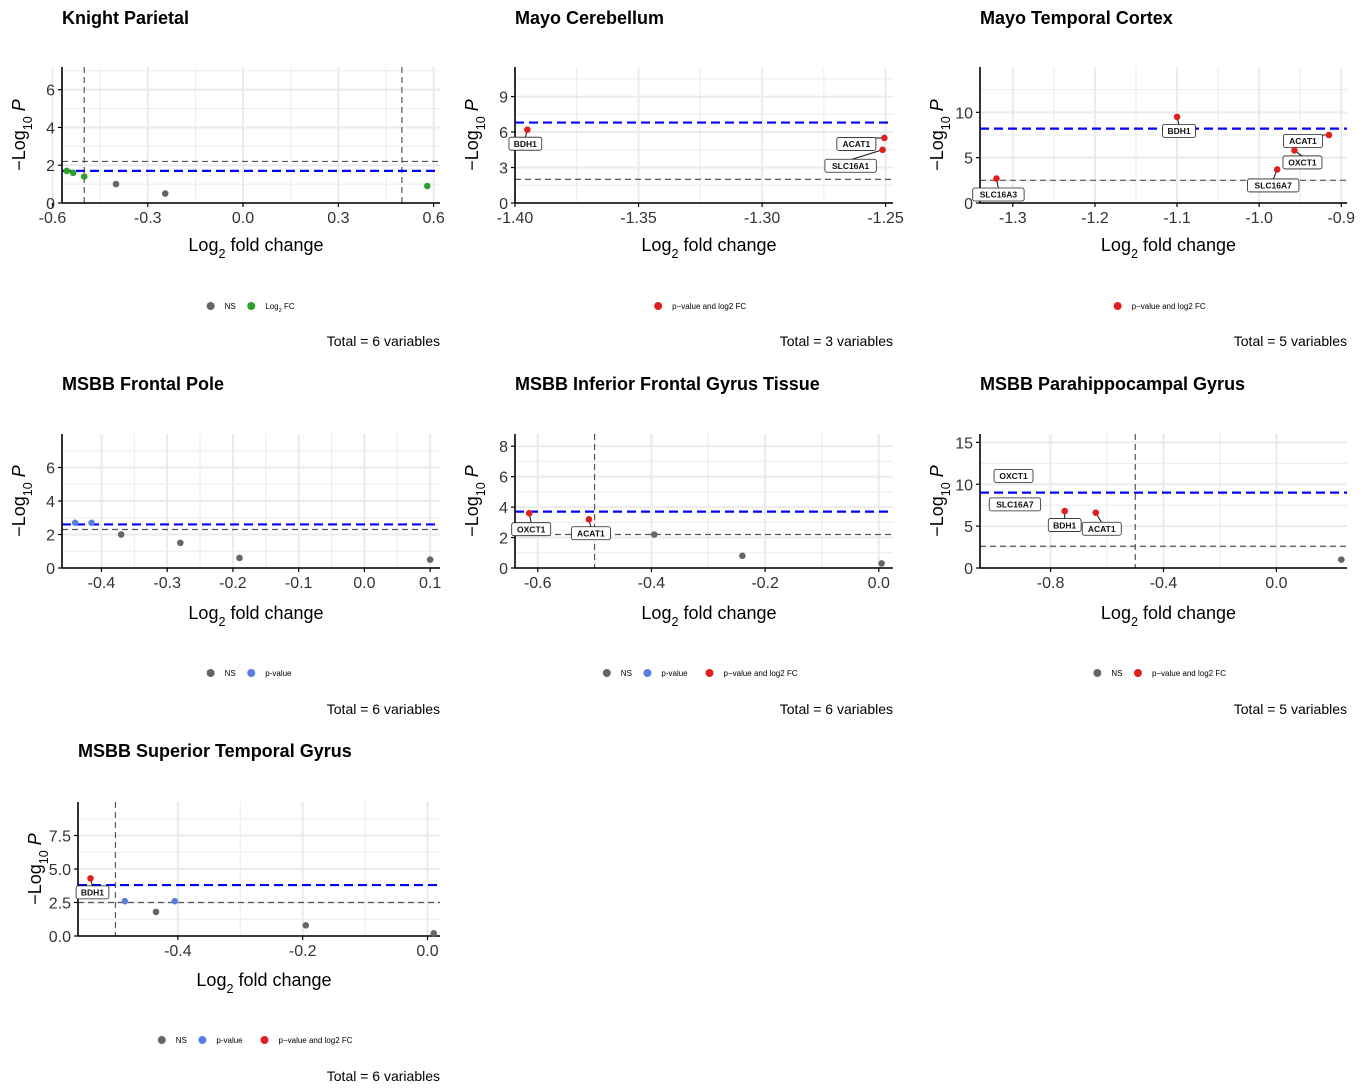 Image resolution: width=1370 pixels, height=1091 pixels. Describe the element at coordinates (515, 218) in the screenshot. I see `x-tick-label: -1.40` at that location.